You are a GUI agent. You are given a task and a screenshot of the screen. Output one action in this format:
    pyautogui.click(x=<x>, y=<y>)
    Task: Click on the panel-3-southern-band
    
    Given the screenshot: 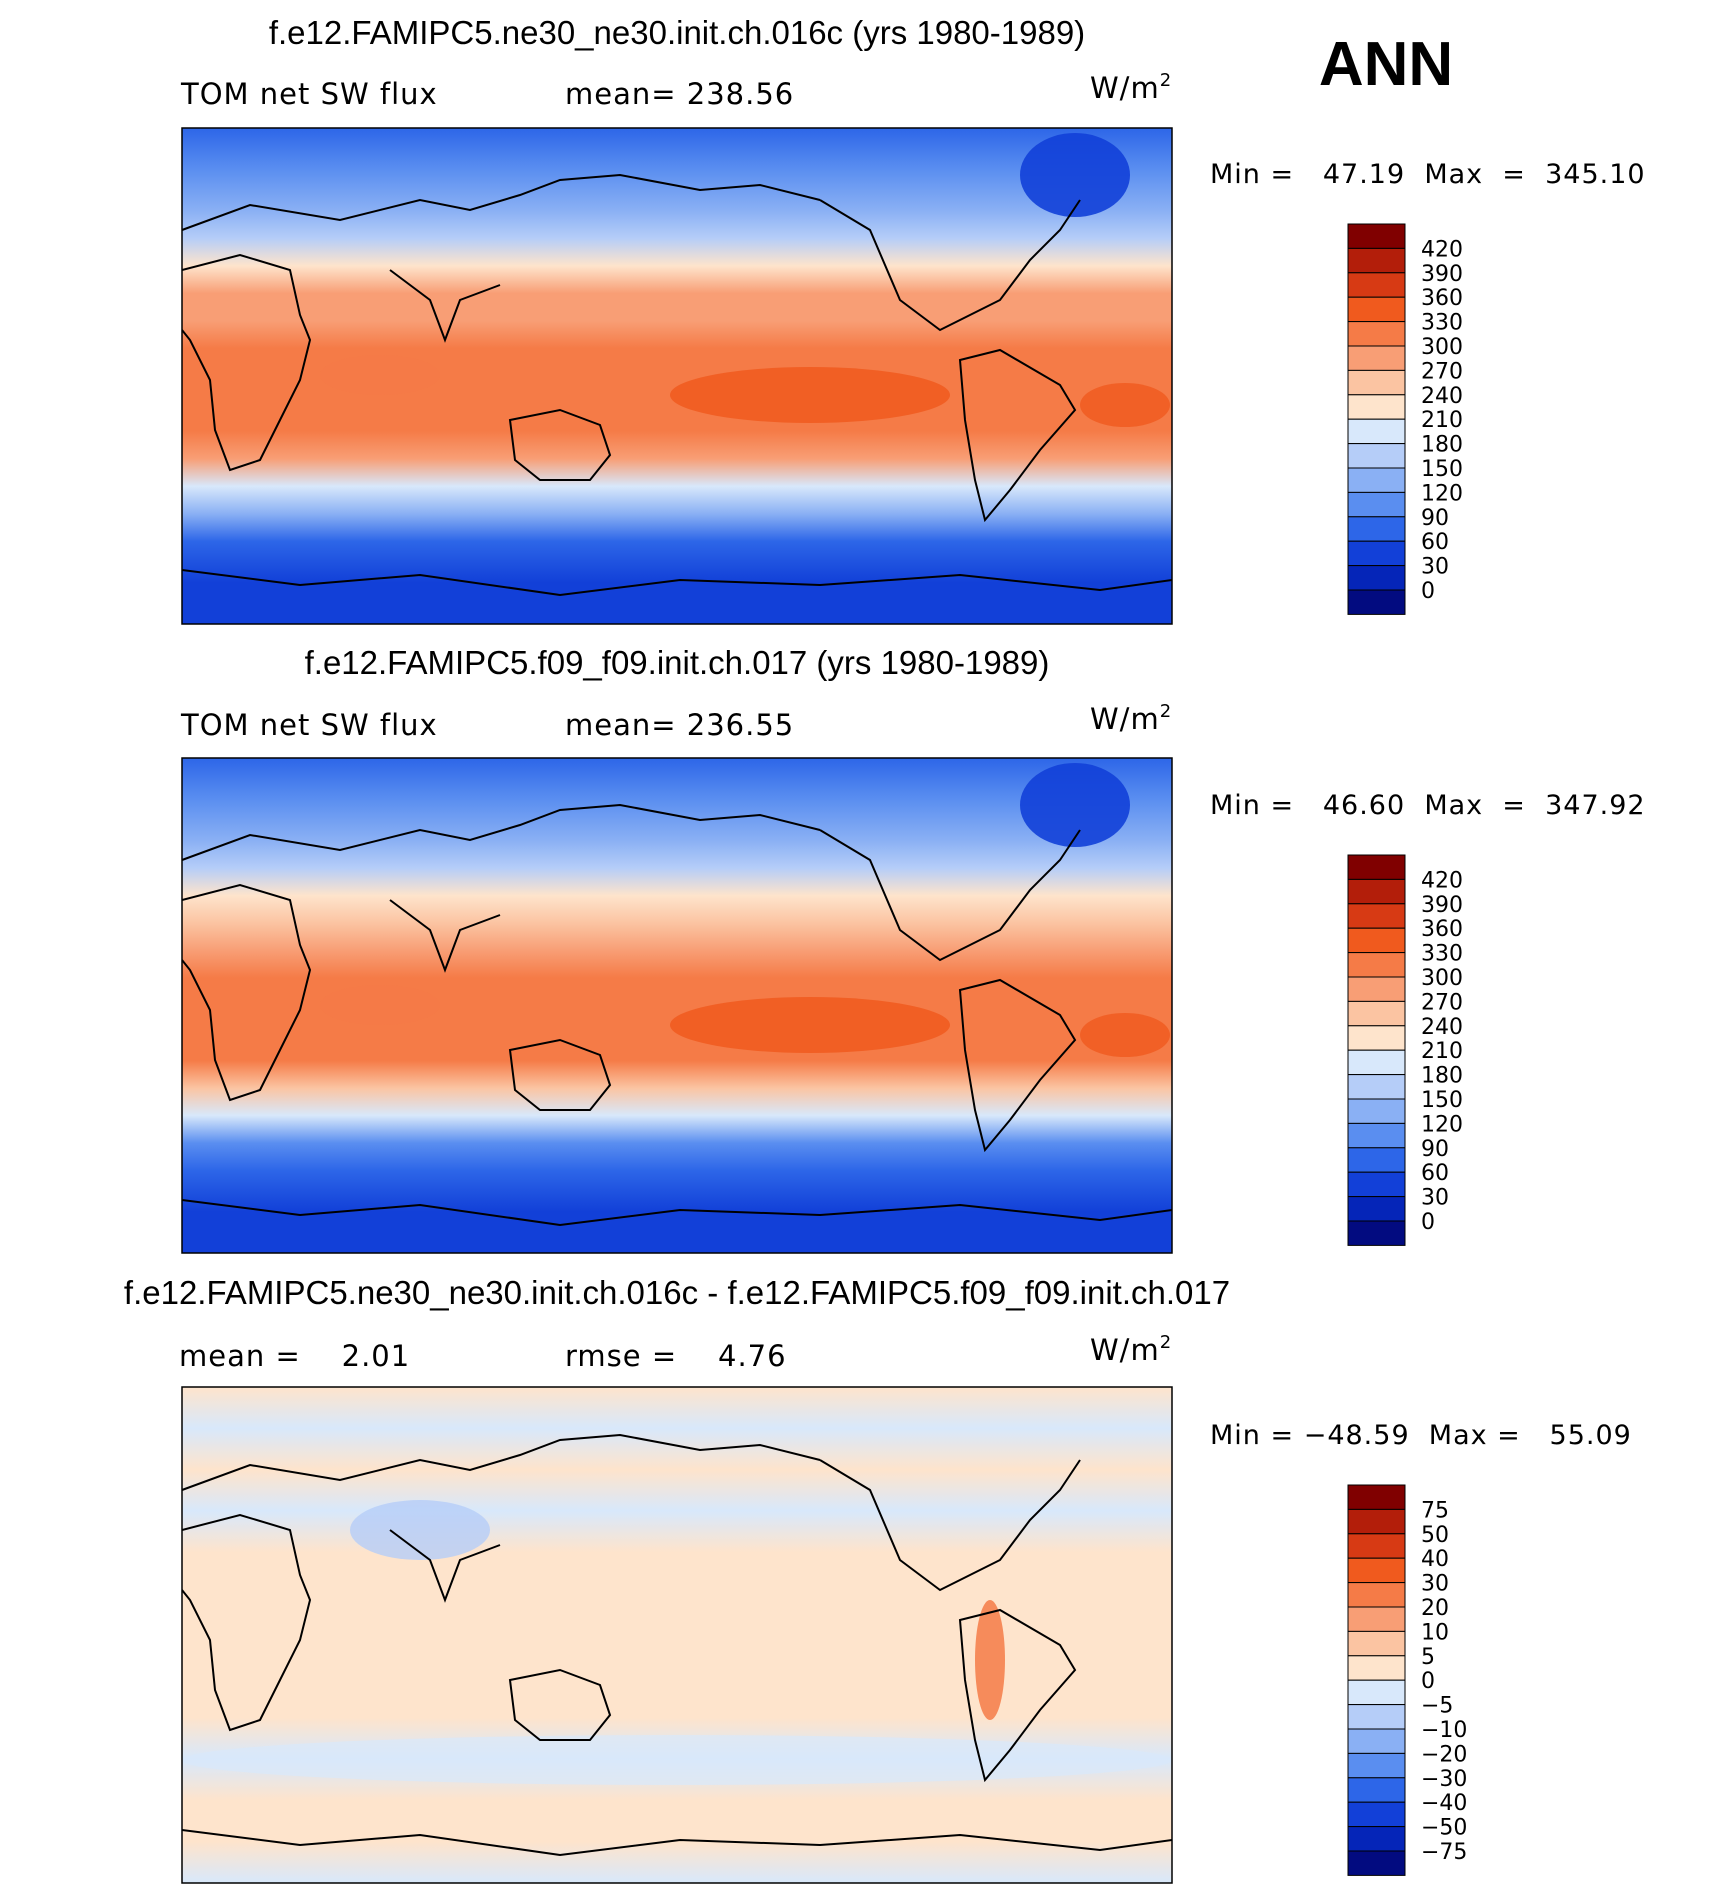 What is the action you would take?
    pyautogui.click(x=677, y=1760)
    